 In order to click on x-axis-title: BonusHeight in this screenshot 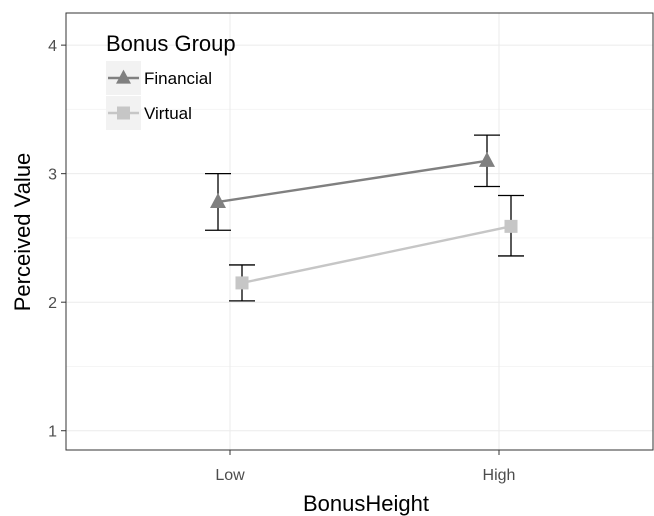, I will do `click(366, 503)`.